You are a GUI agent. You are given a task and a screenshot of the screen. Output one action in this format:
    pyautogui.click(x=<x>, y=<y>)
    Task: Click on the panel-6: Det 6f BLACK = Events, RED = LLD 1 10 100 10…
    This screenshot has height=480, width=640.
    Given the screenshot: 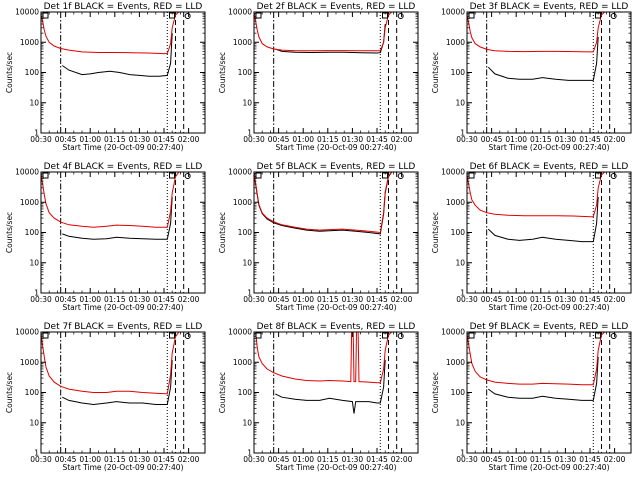 What is the action you would take?
    pyautogui.click(x=531, y=237)
    